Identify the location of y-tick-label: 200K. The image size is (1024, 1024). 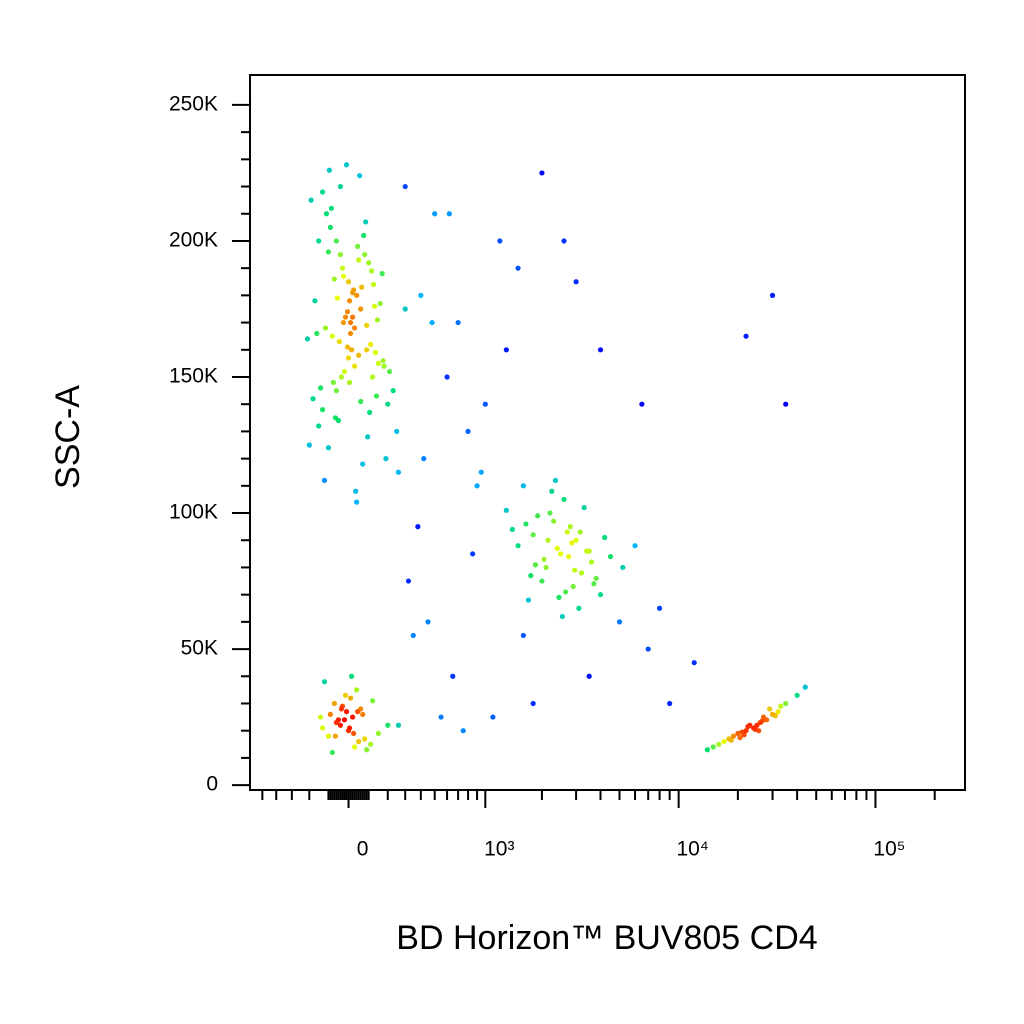
(193, 240).